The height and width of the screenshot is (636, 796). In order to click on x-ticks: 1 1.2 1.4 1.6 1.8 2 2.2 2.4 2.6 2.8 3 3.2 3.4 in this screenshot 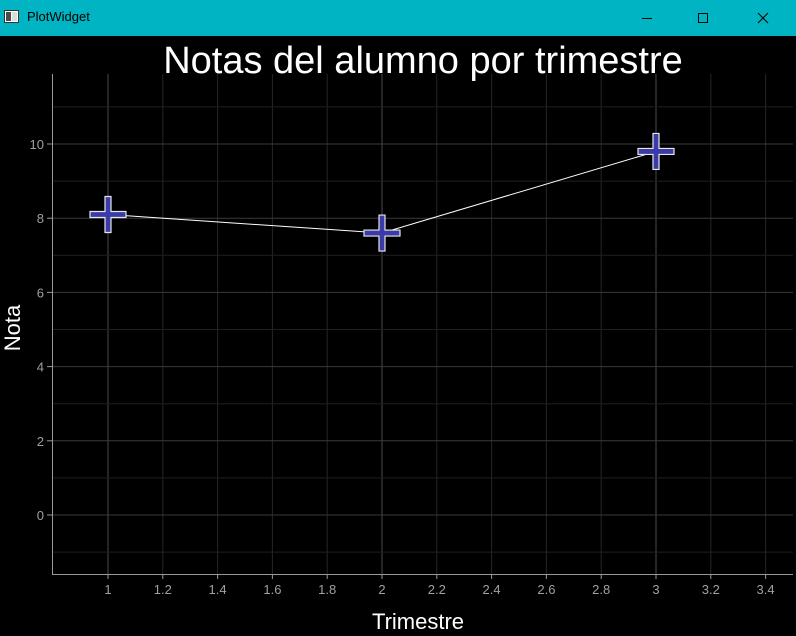, I will do `click(439, 585)`.